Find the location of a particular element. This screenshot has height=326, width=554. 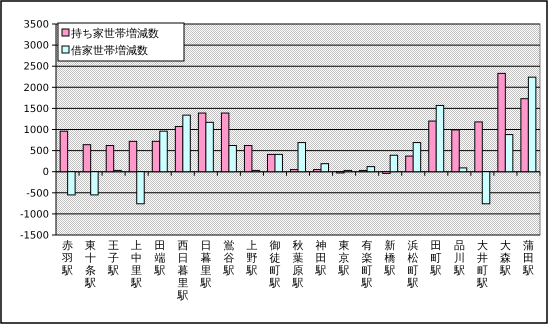

x-tick-label: 新橋駅 is located at coordinates (390, 258).